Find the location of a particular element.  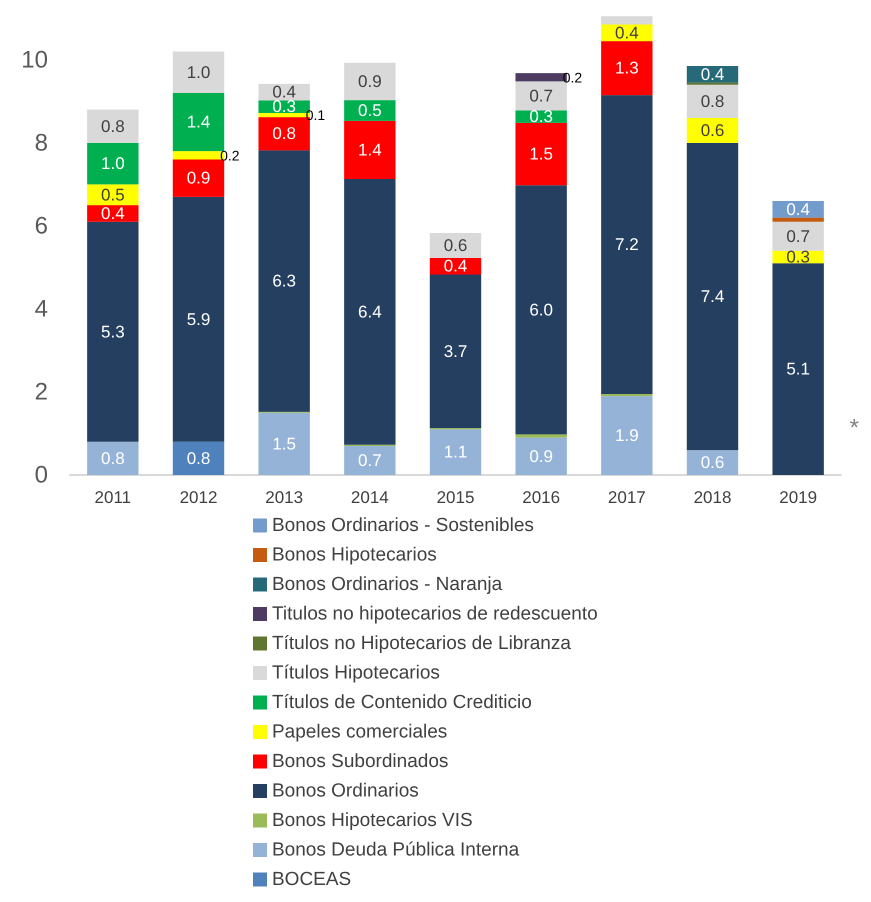

x-tick-label: 2017 is located at coordinates (627, 497).